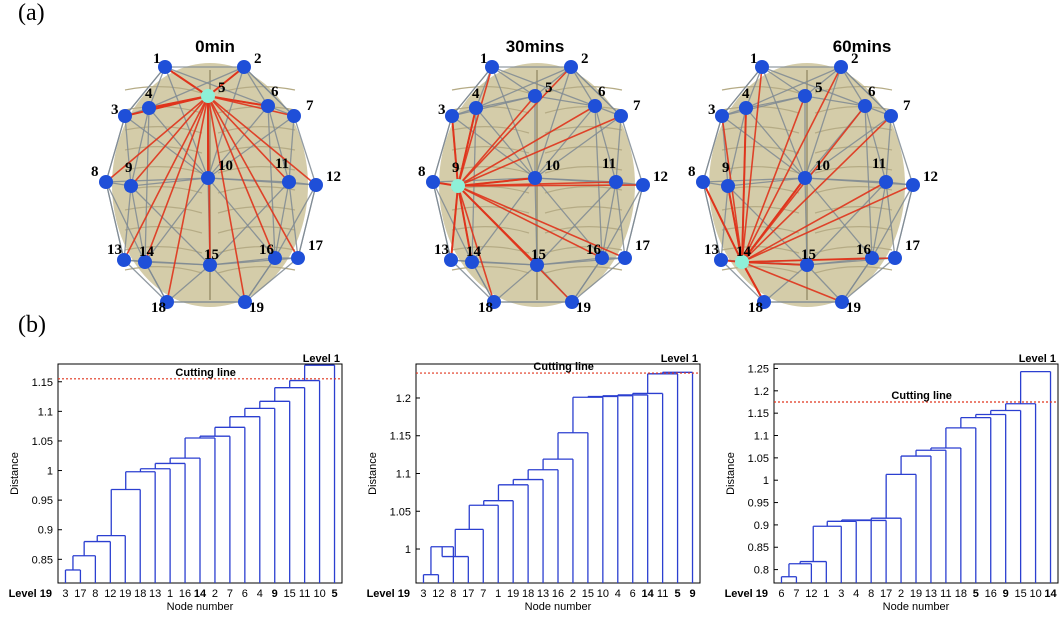 This screenshot has height=628, width=1061. I want to click on leaf-label-19: 19, so click(916, 594).